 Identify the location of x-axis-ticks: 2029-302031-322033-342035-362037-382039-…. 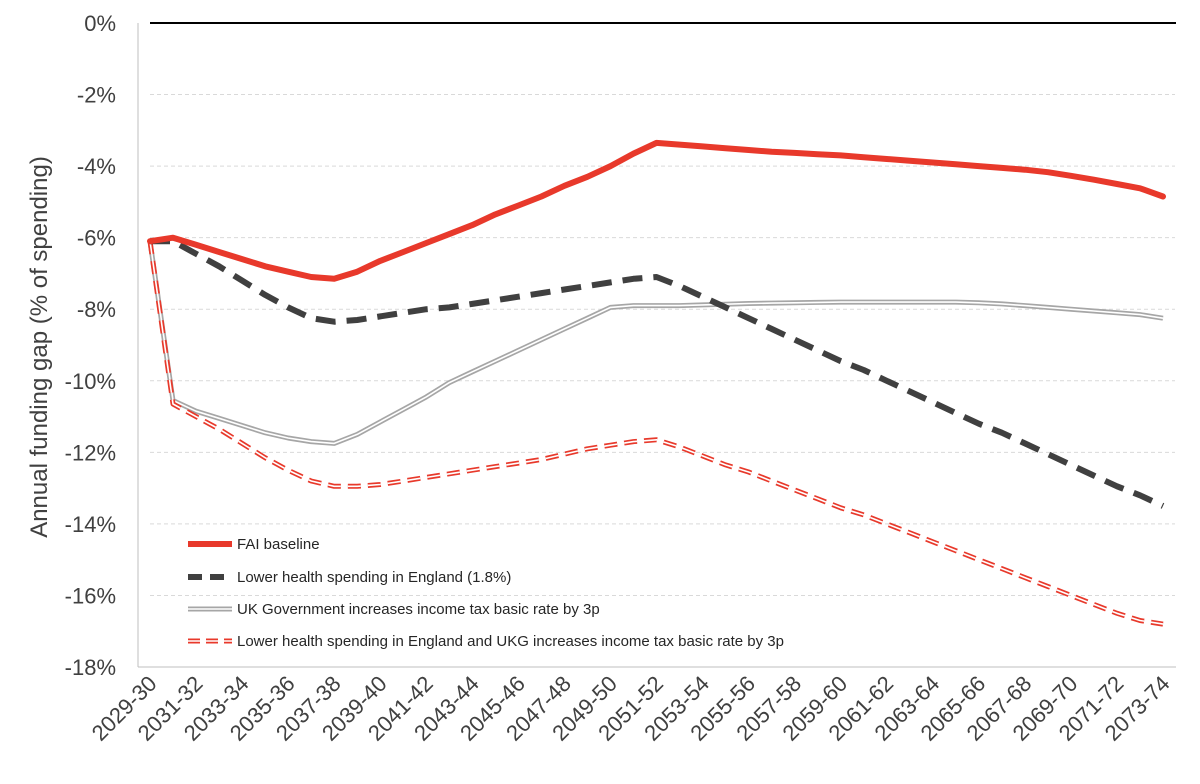
(631, 708).